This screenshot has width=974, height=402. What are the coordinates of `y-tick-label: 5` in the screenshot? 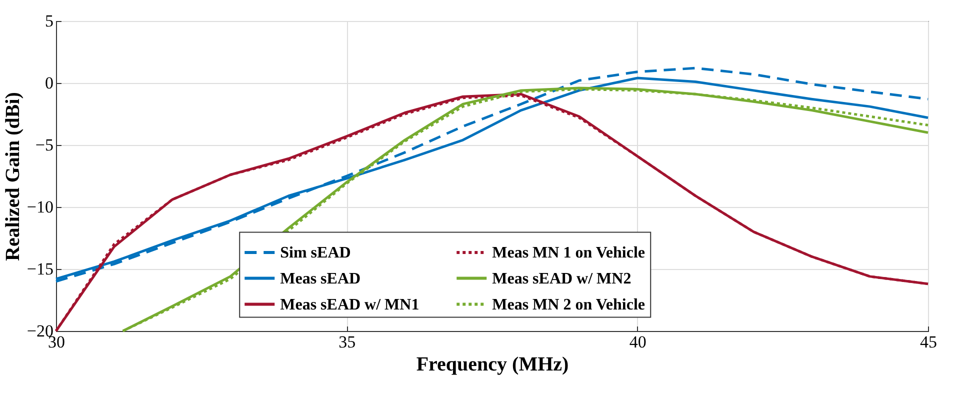 It's located at (49, 21).